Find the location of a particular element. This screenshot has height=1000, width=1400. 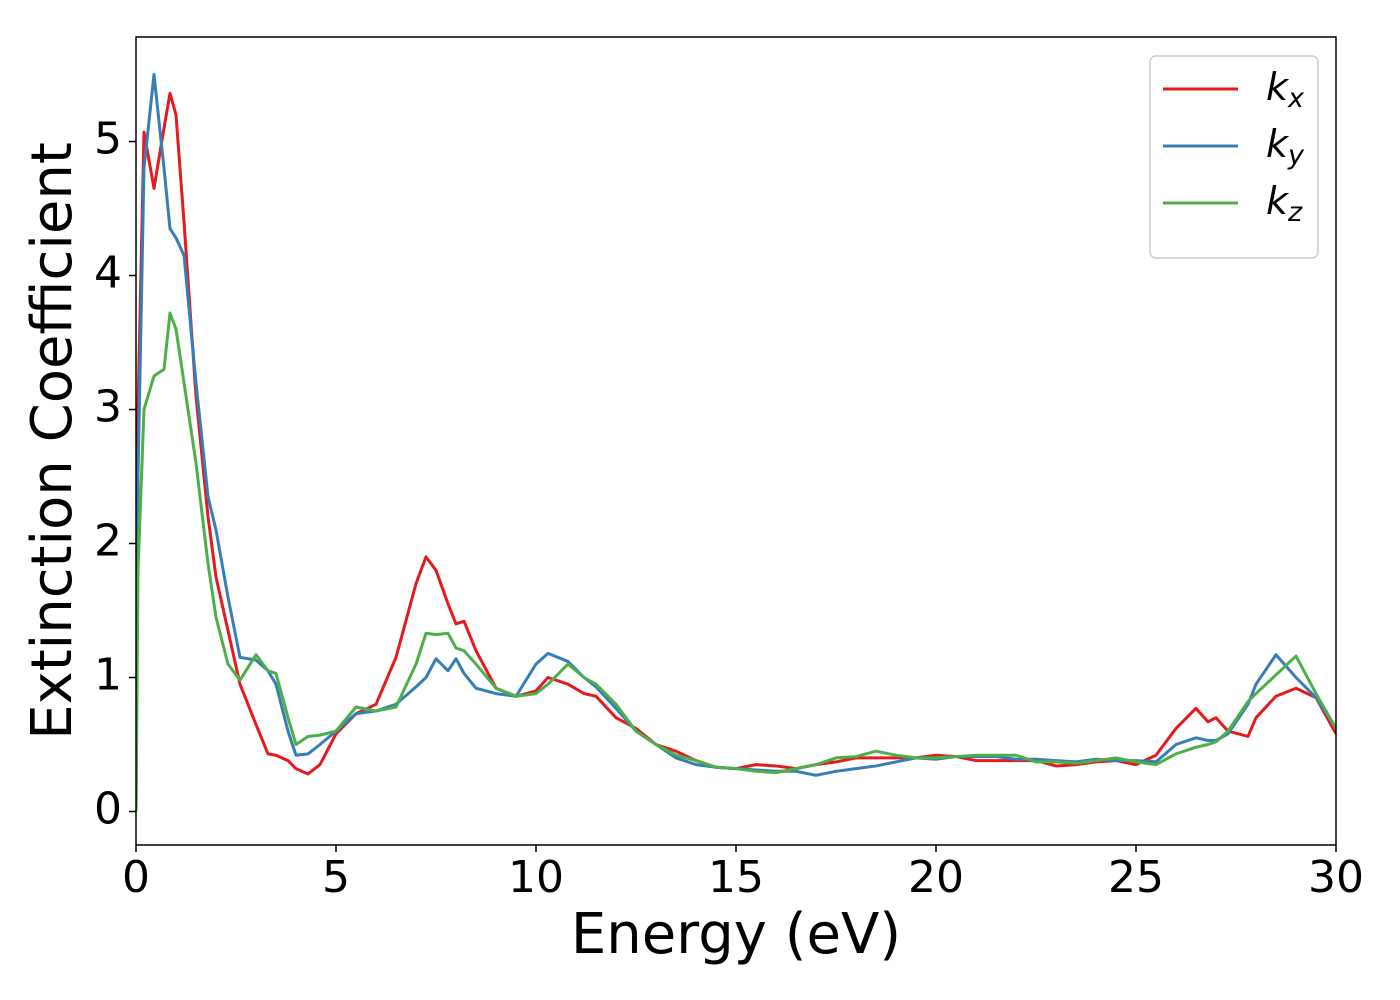

y-tick-label: 2 is located at coordinates (108, 541).